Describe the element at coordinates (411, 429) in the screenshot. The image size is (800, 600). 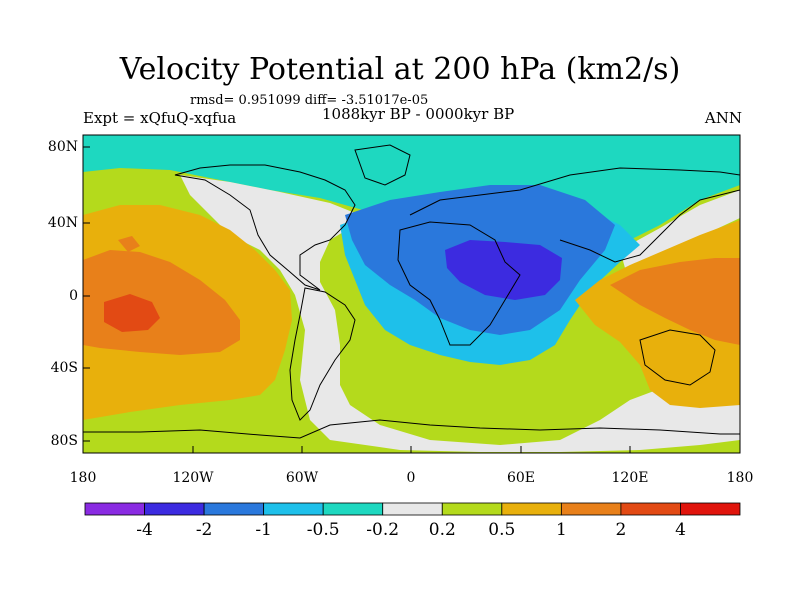
I see `coast-antarctica` at that location.